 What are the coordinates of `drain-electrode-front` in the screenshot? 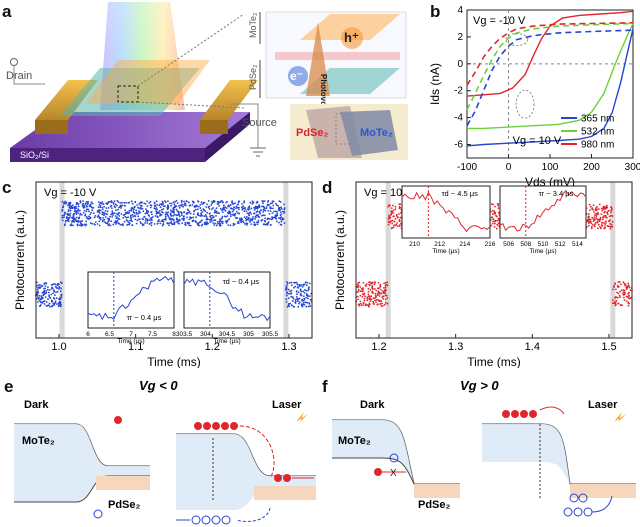 It's located at (51, 127).